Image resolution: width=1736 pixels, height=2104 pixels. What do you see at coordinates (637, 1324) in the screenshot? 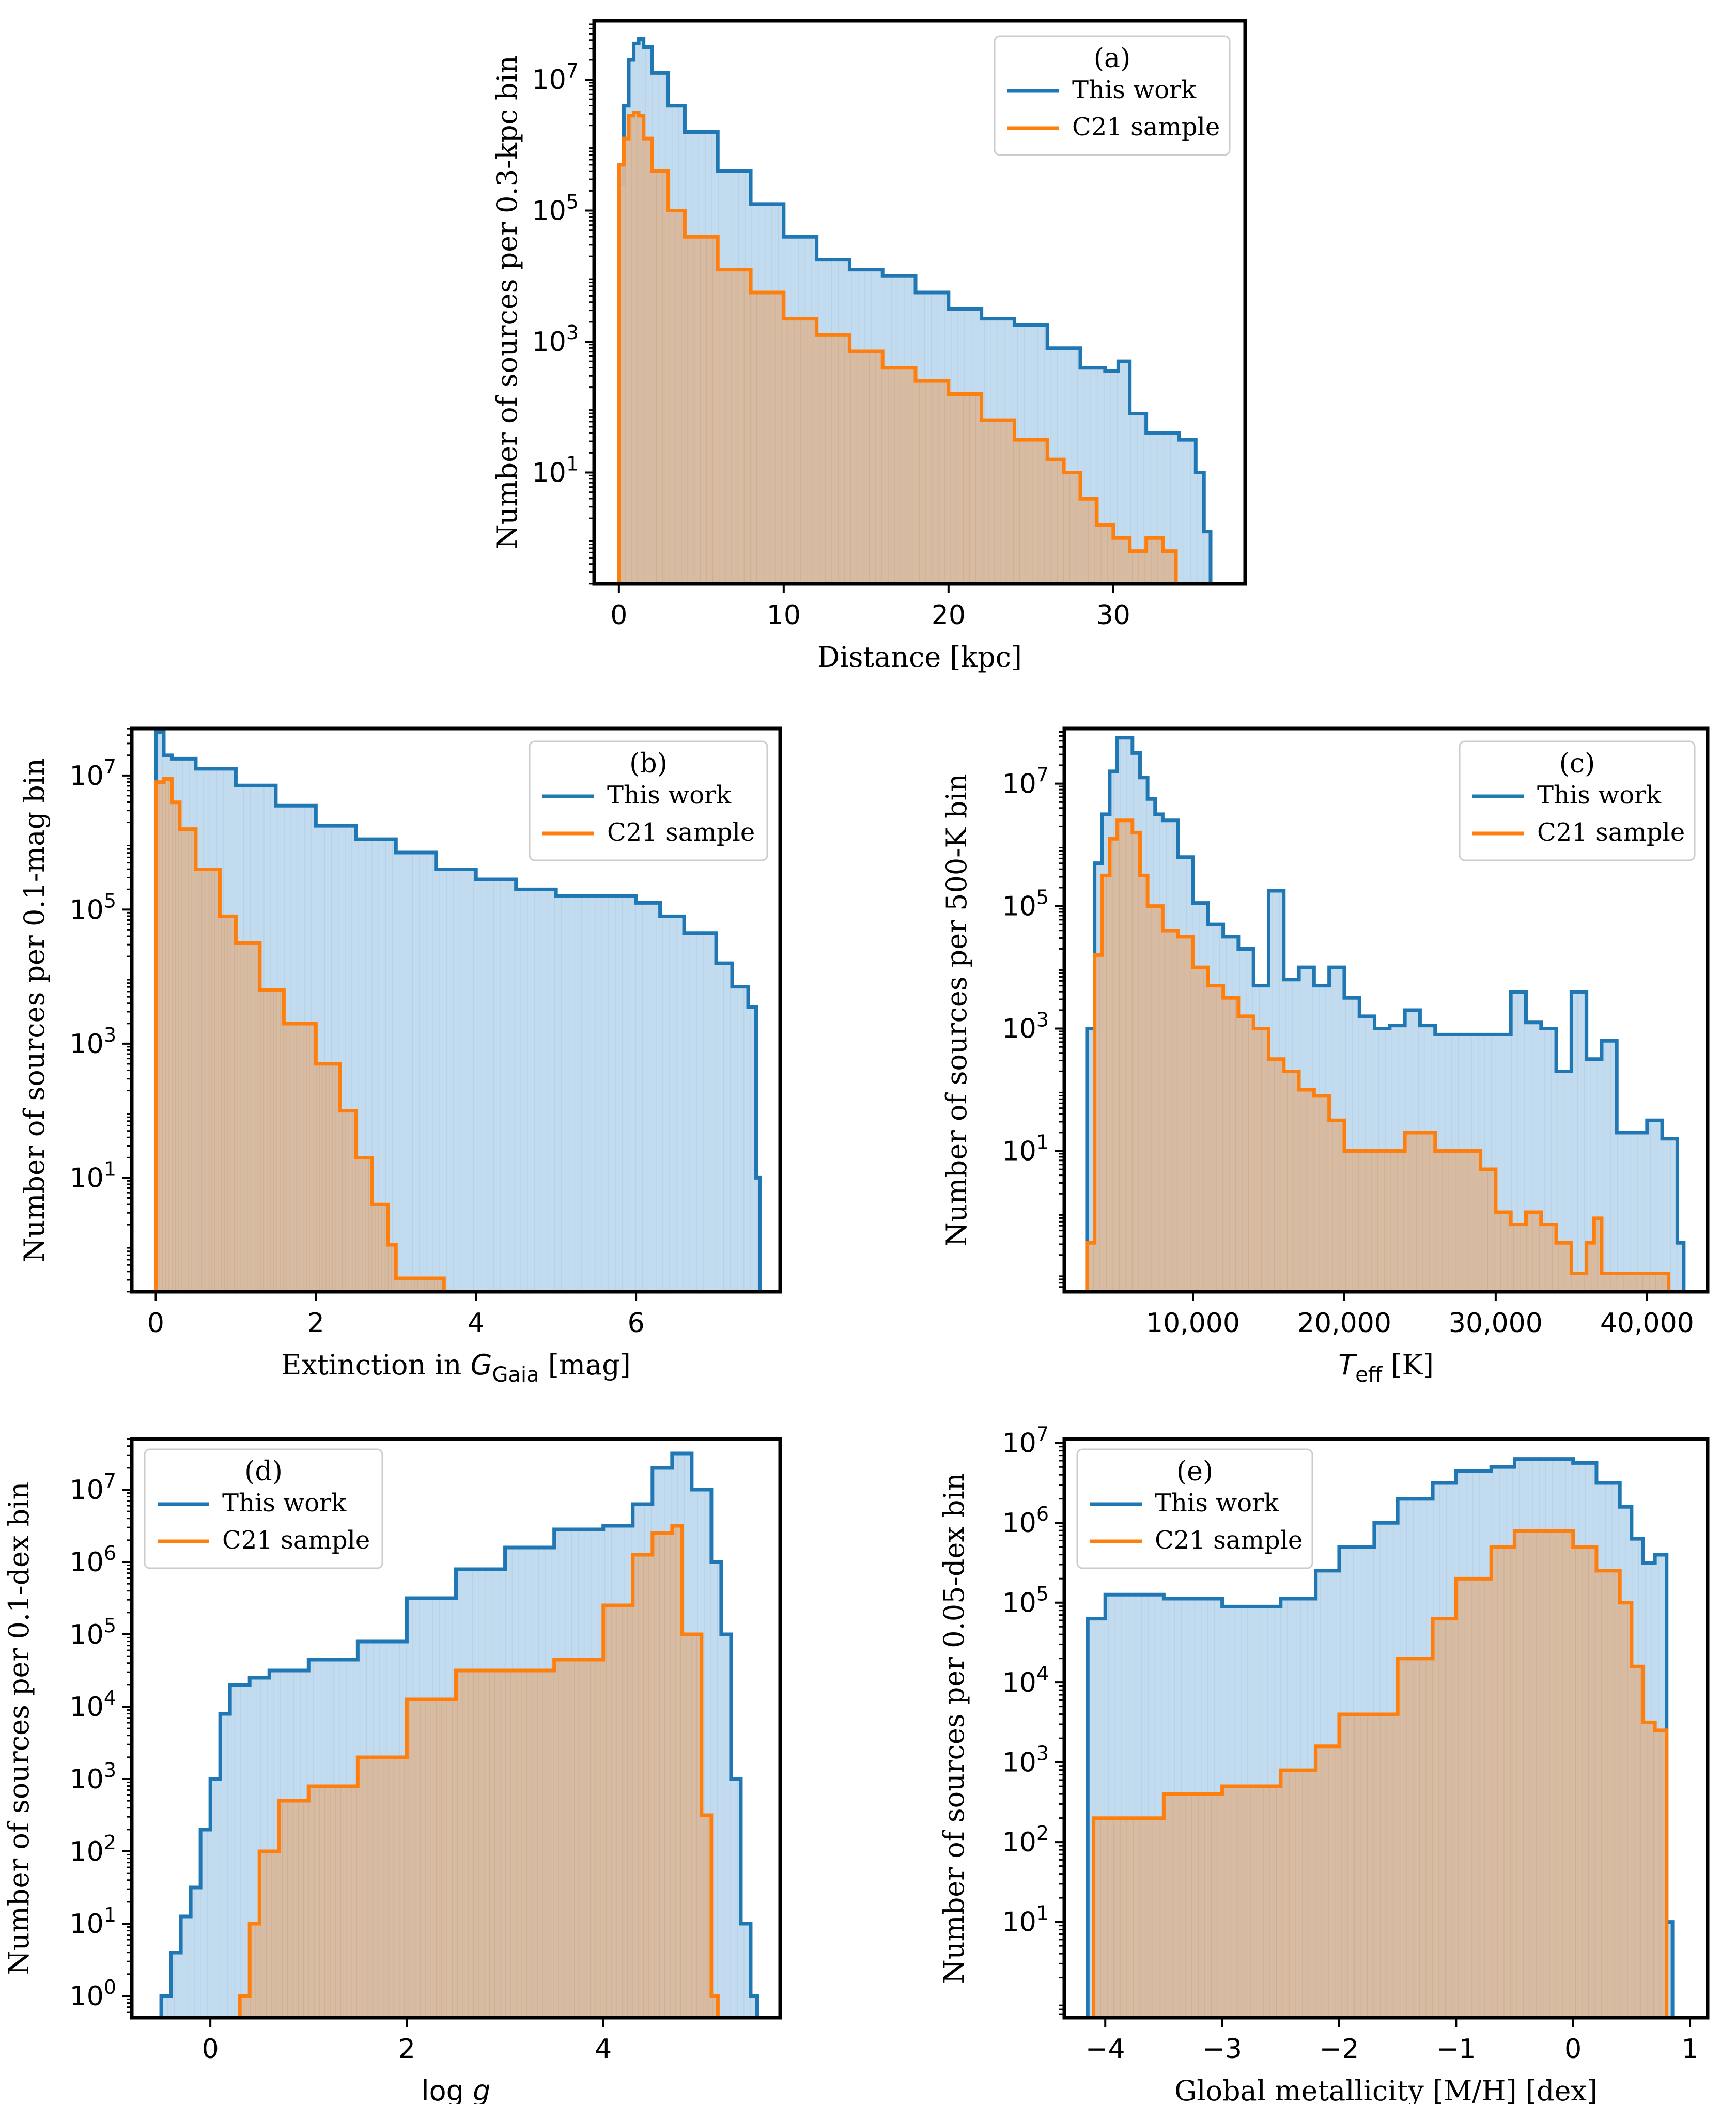
I see `x-tick-label: 6` at bounding box center [637, 1324].